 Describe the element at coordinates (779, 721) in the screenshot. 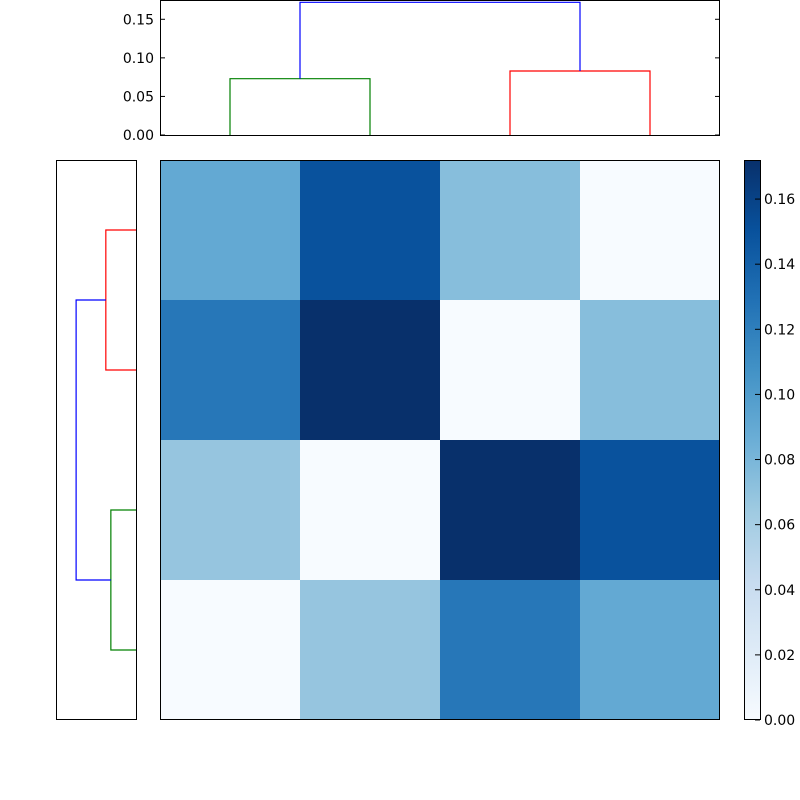

I see `colorbar-tick-label-0: 0.00` at that location.